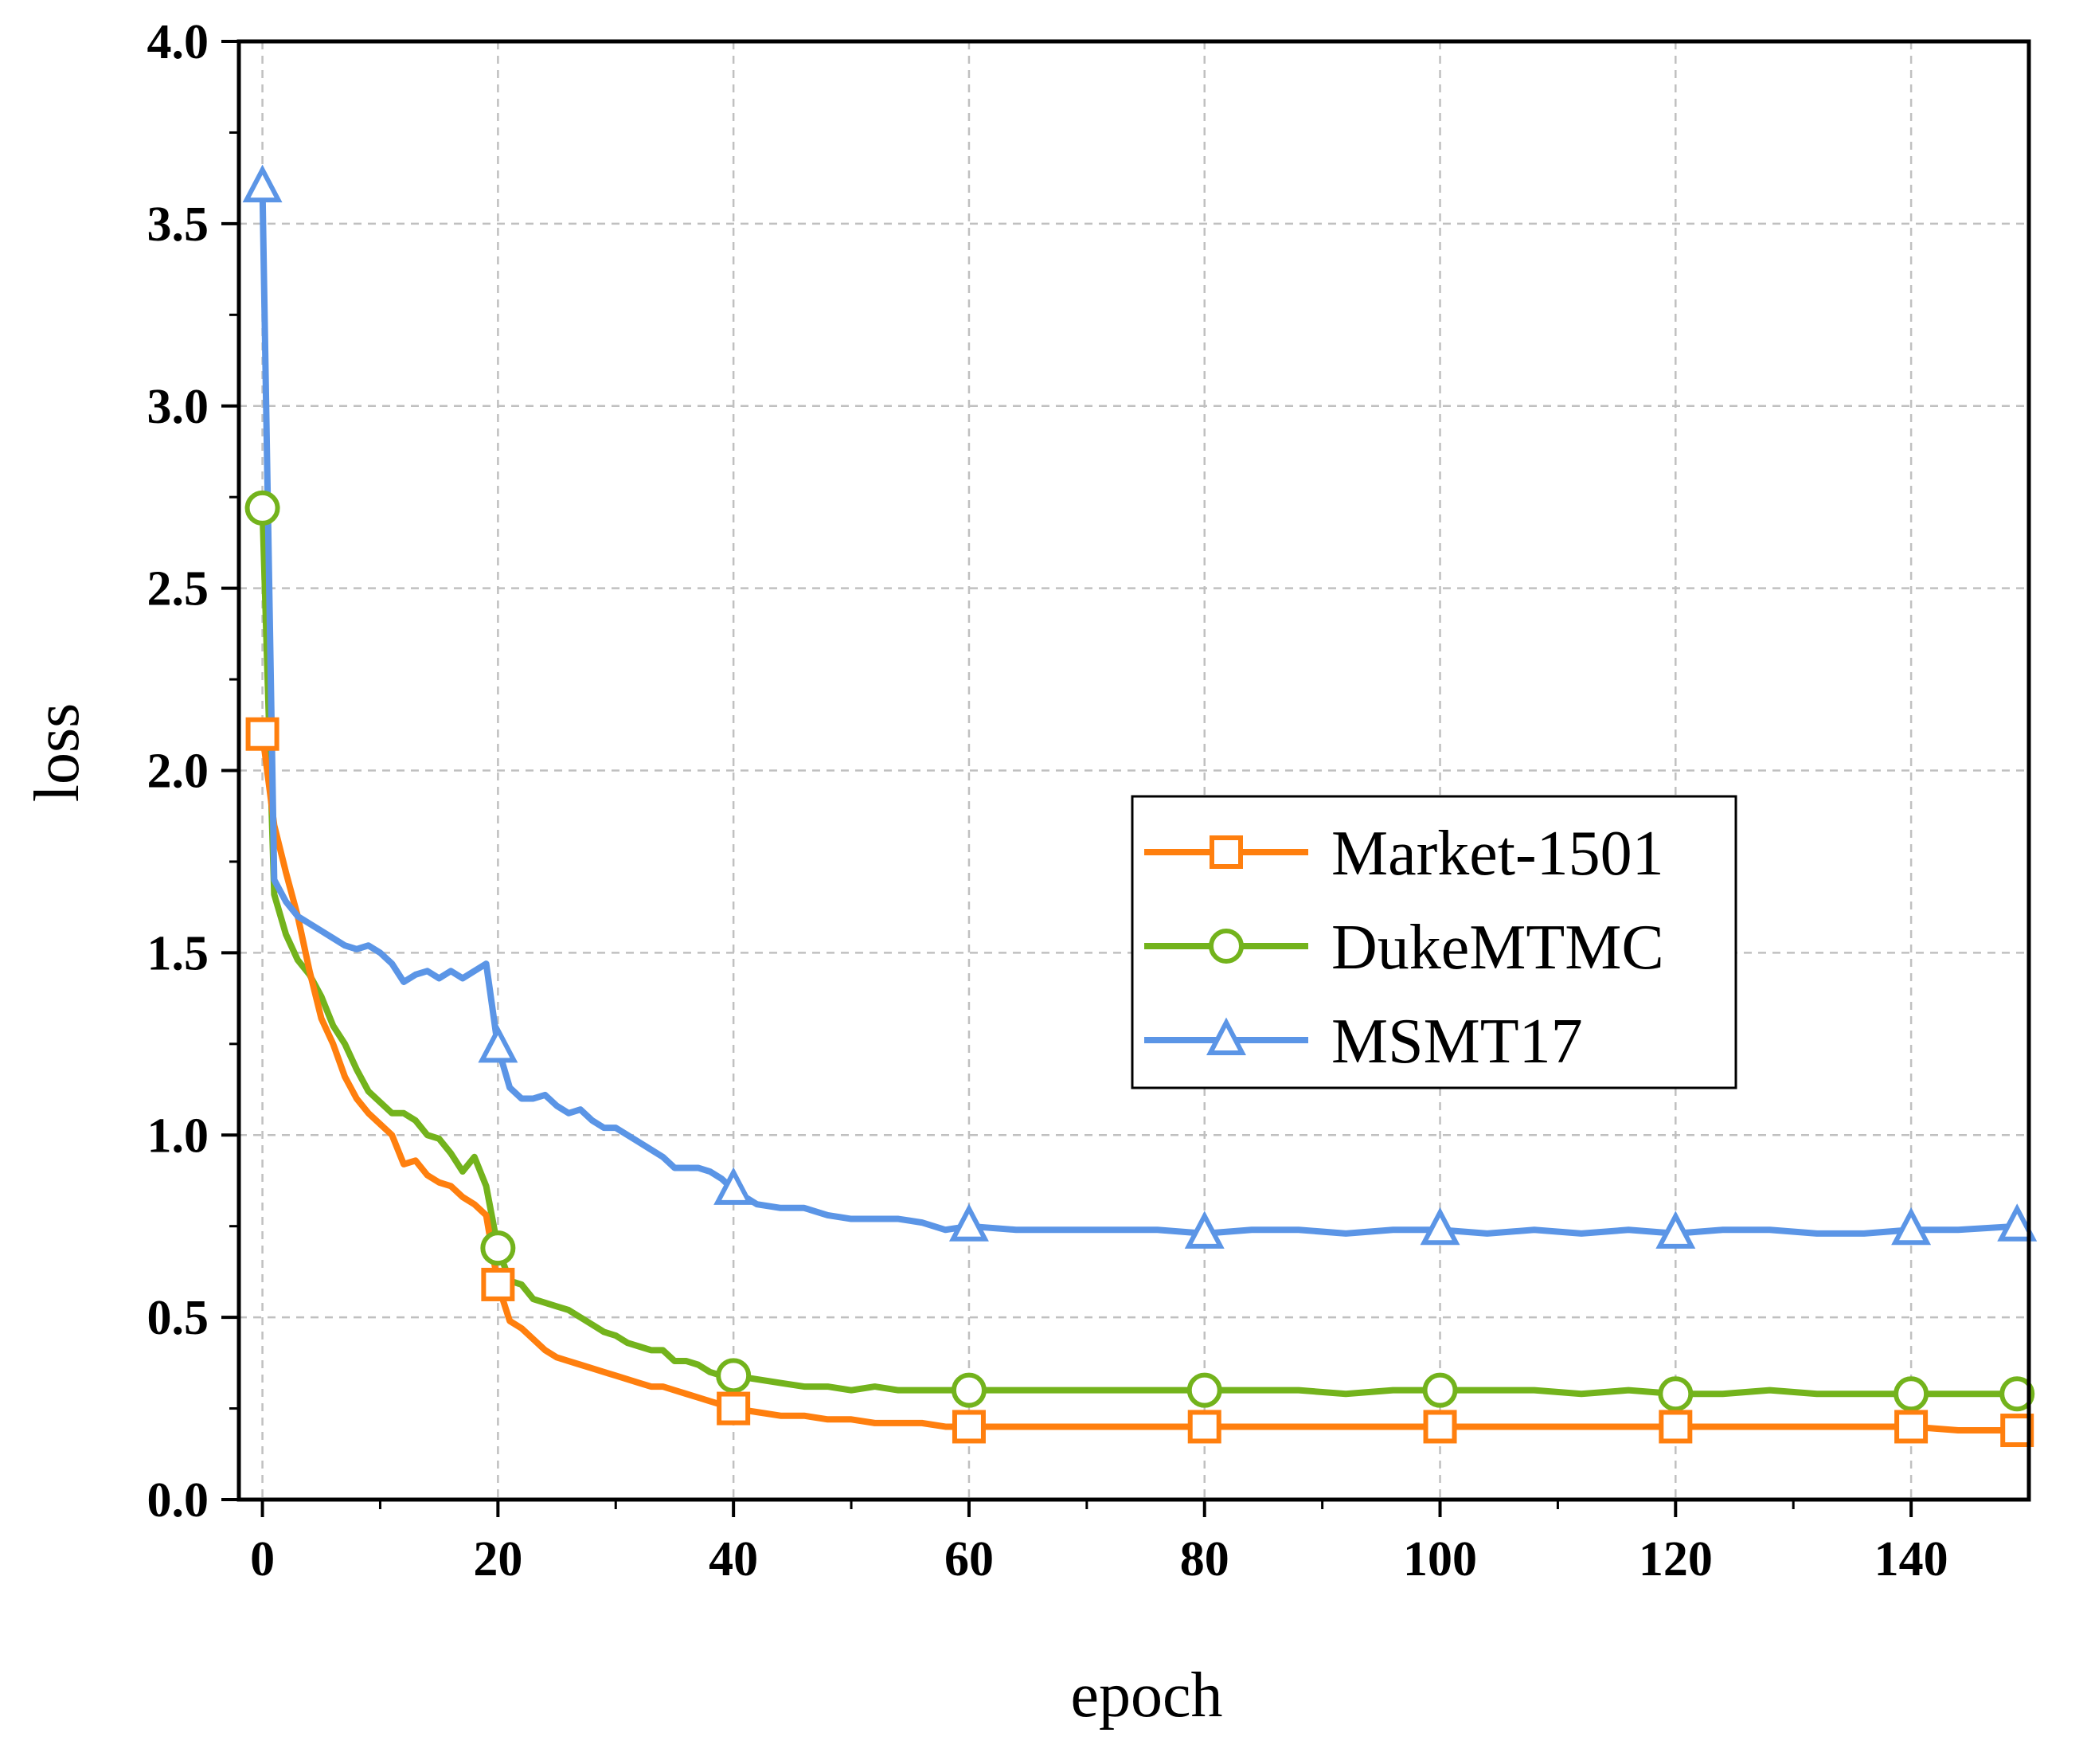 The height and width of the screenshot is (1764, 2087). What do you see at coordinates (178, 1136) in the screenshot?
I see `y-tick-label: 1.0` at bounding box center [178, 1136].